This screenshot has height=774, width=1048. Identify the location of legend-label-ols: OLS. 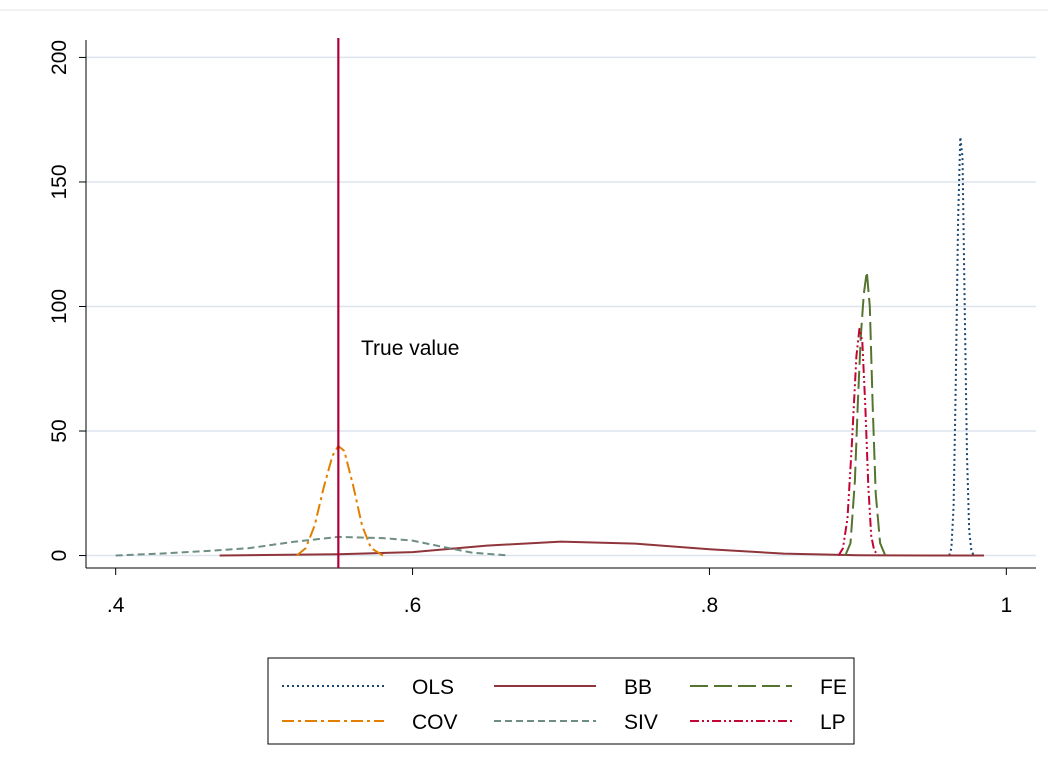
(433, 687).